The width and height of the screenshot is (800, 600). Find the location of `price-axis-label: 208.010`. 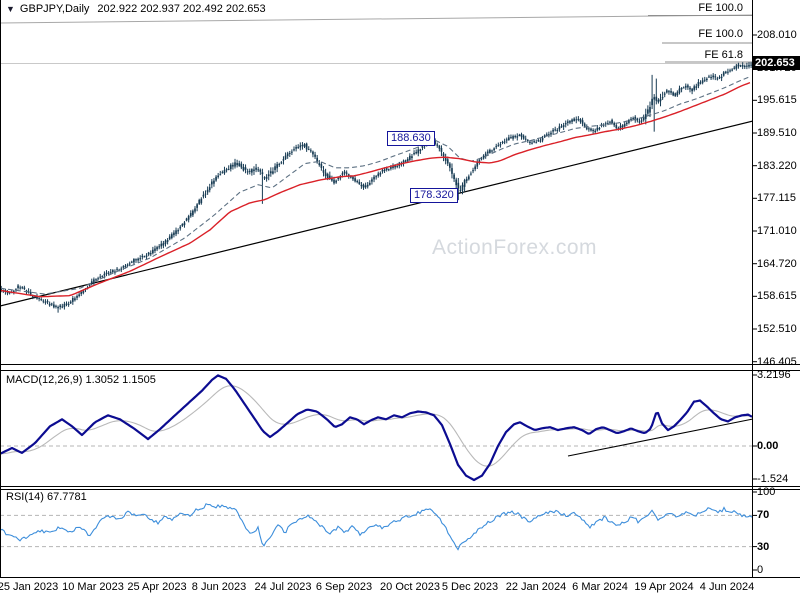

price-axis-label: 208.010 is located at coordinates (777, 35).